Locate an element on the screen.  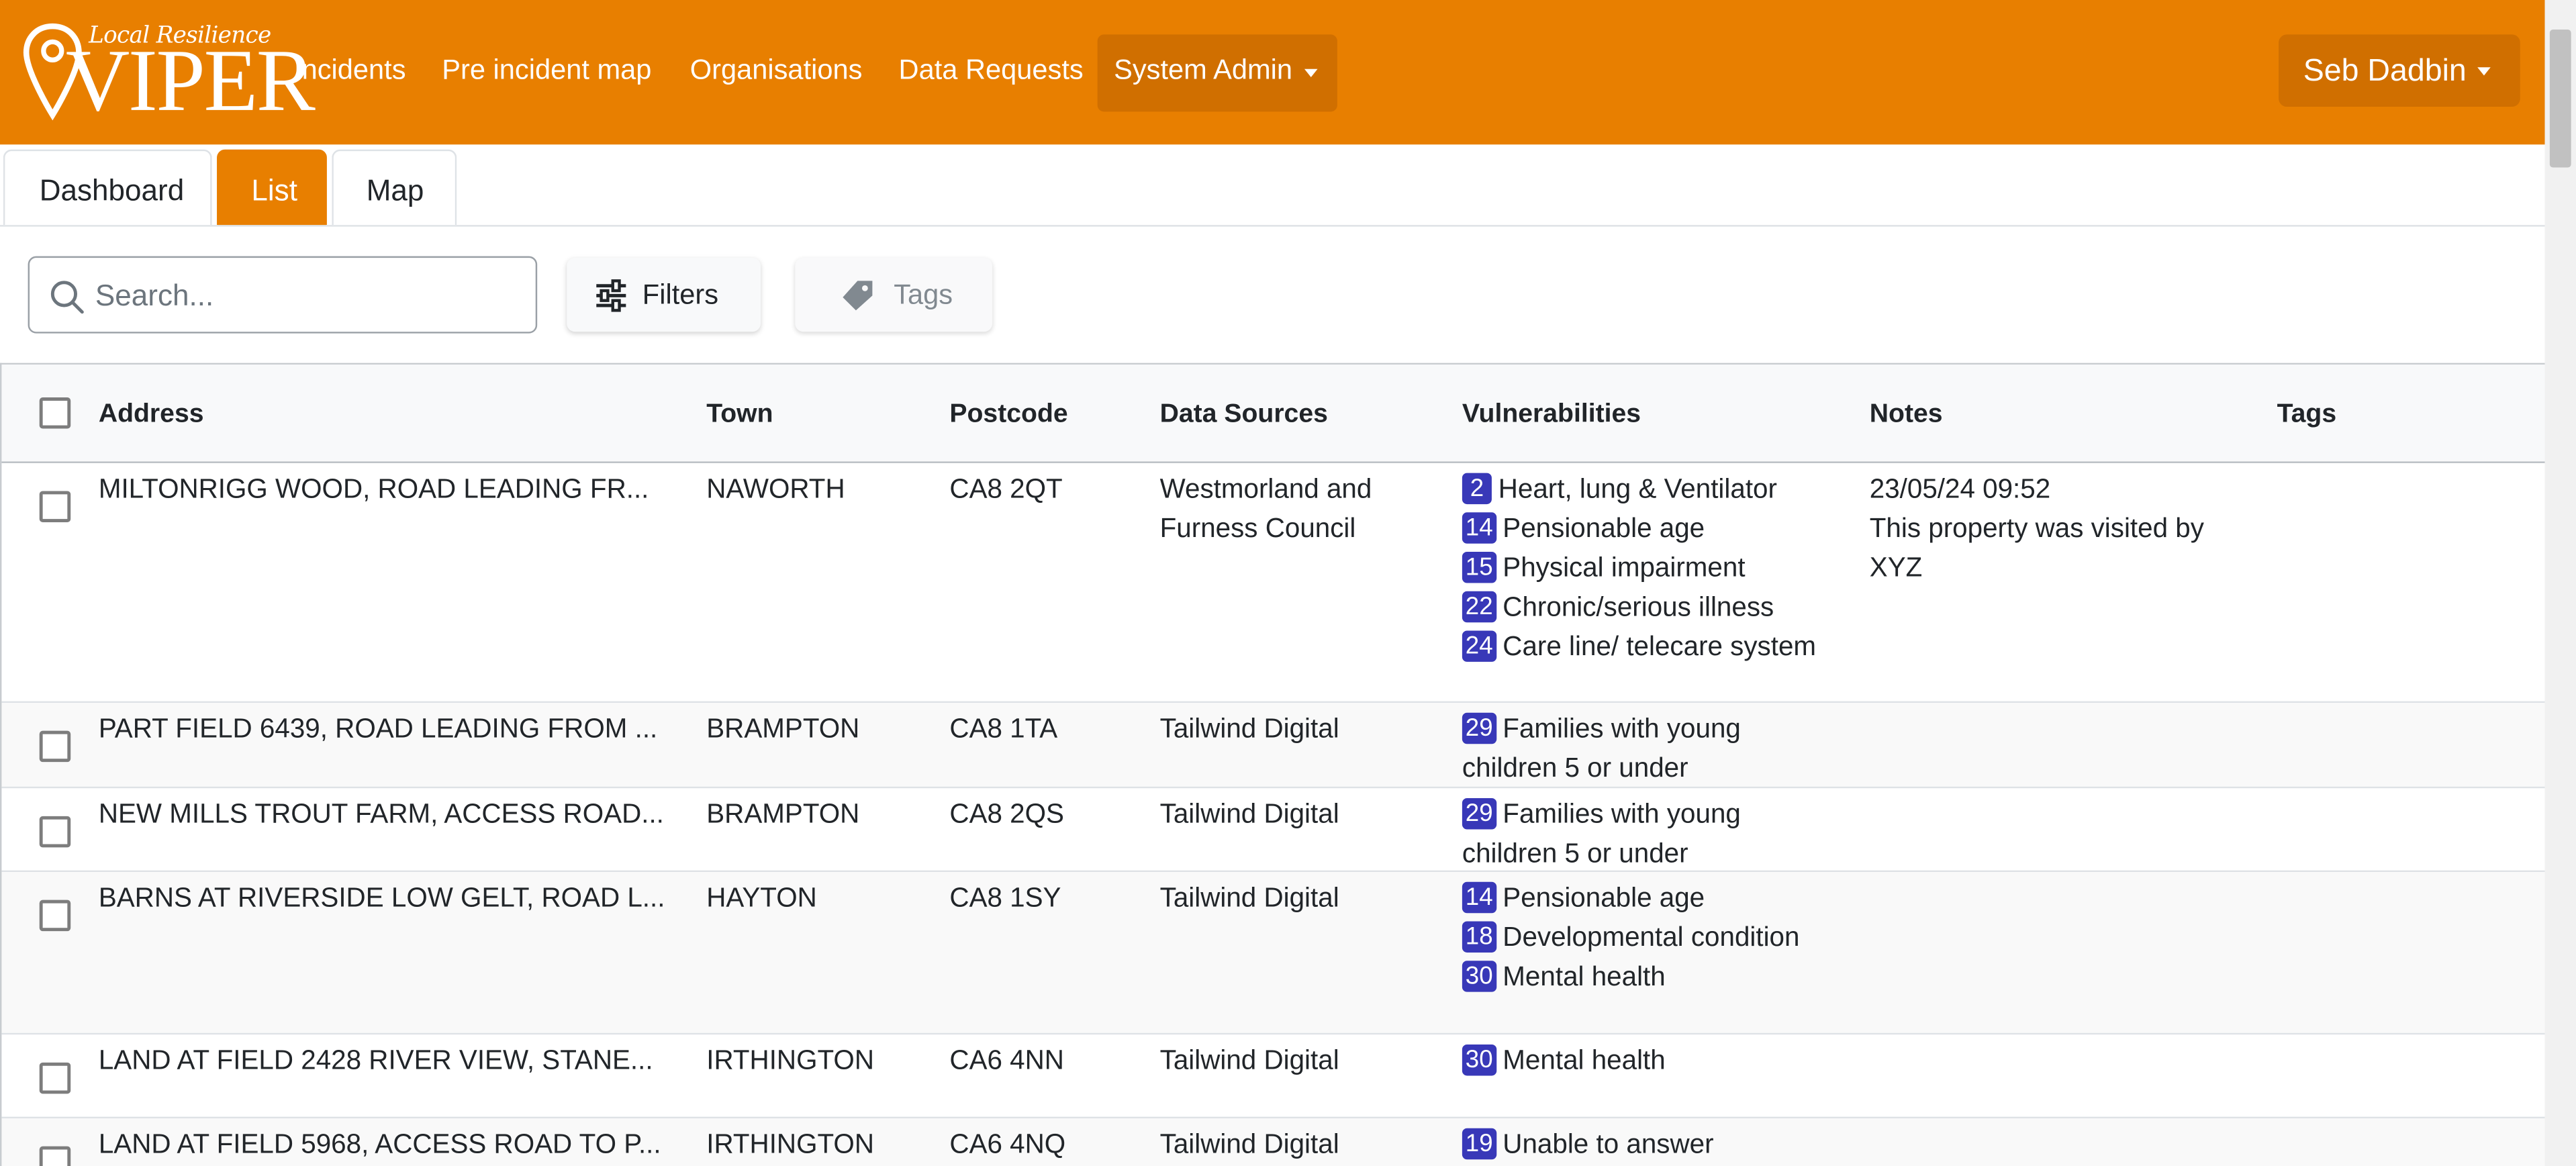
vulnerability-code-badge: 15 is located at coordinates (1479, 567).